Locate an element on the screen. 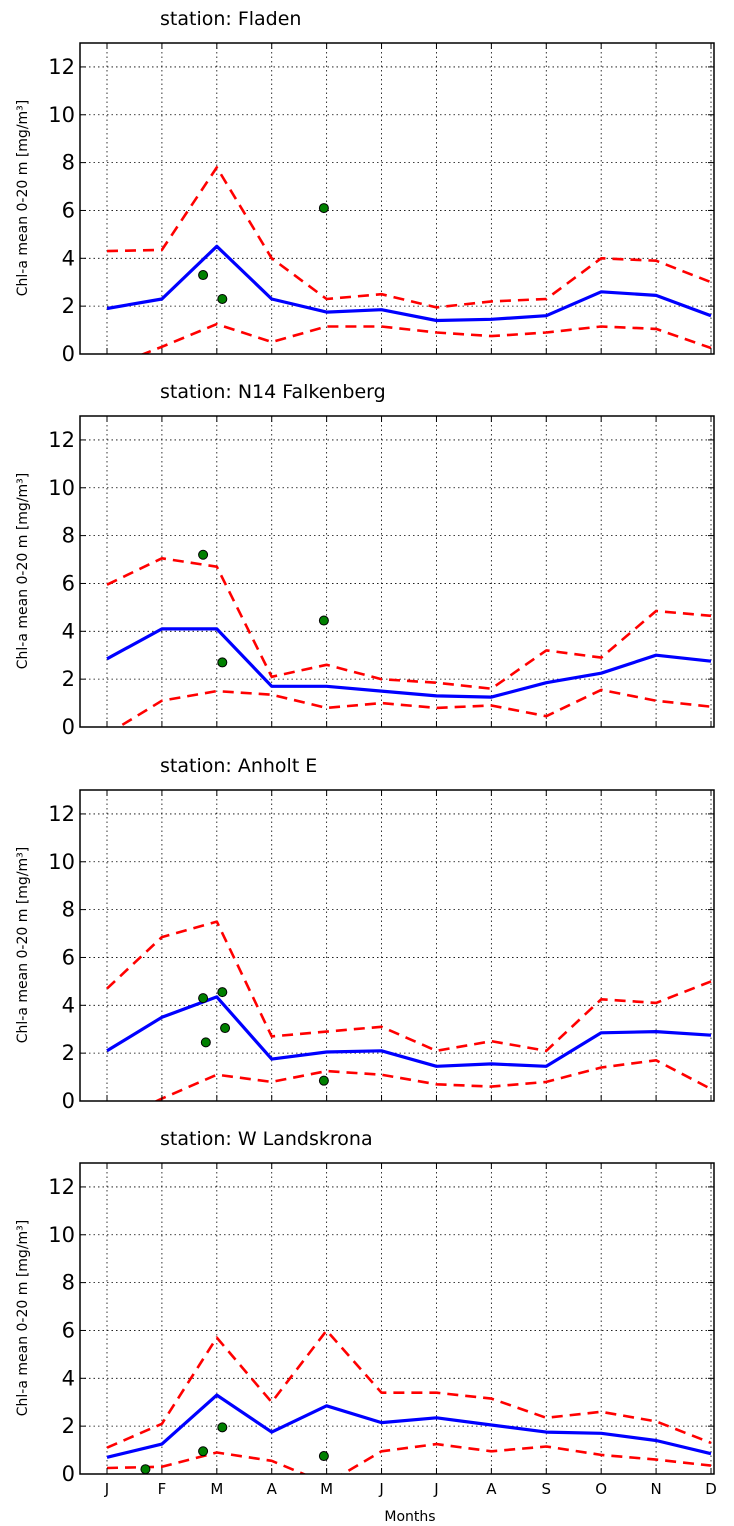 This screenshot has width=734, height=1526. x-axis-label: Months is located at coordinates (409, 1517).